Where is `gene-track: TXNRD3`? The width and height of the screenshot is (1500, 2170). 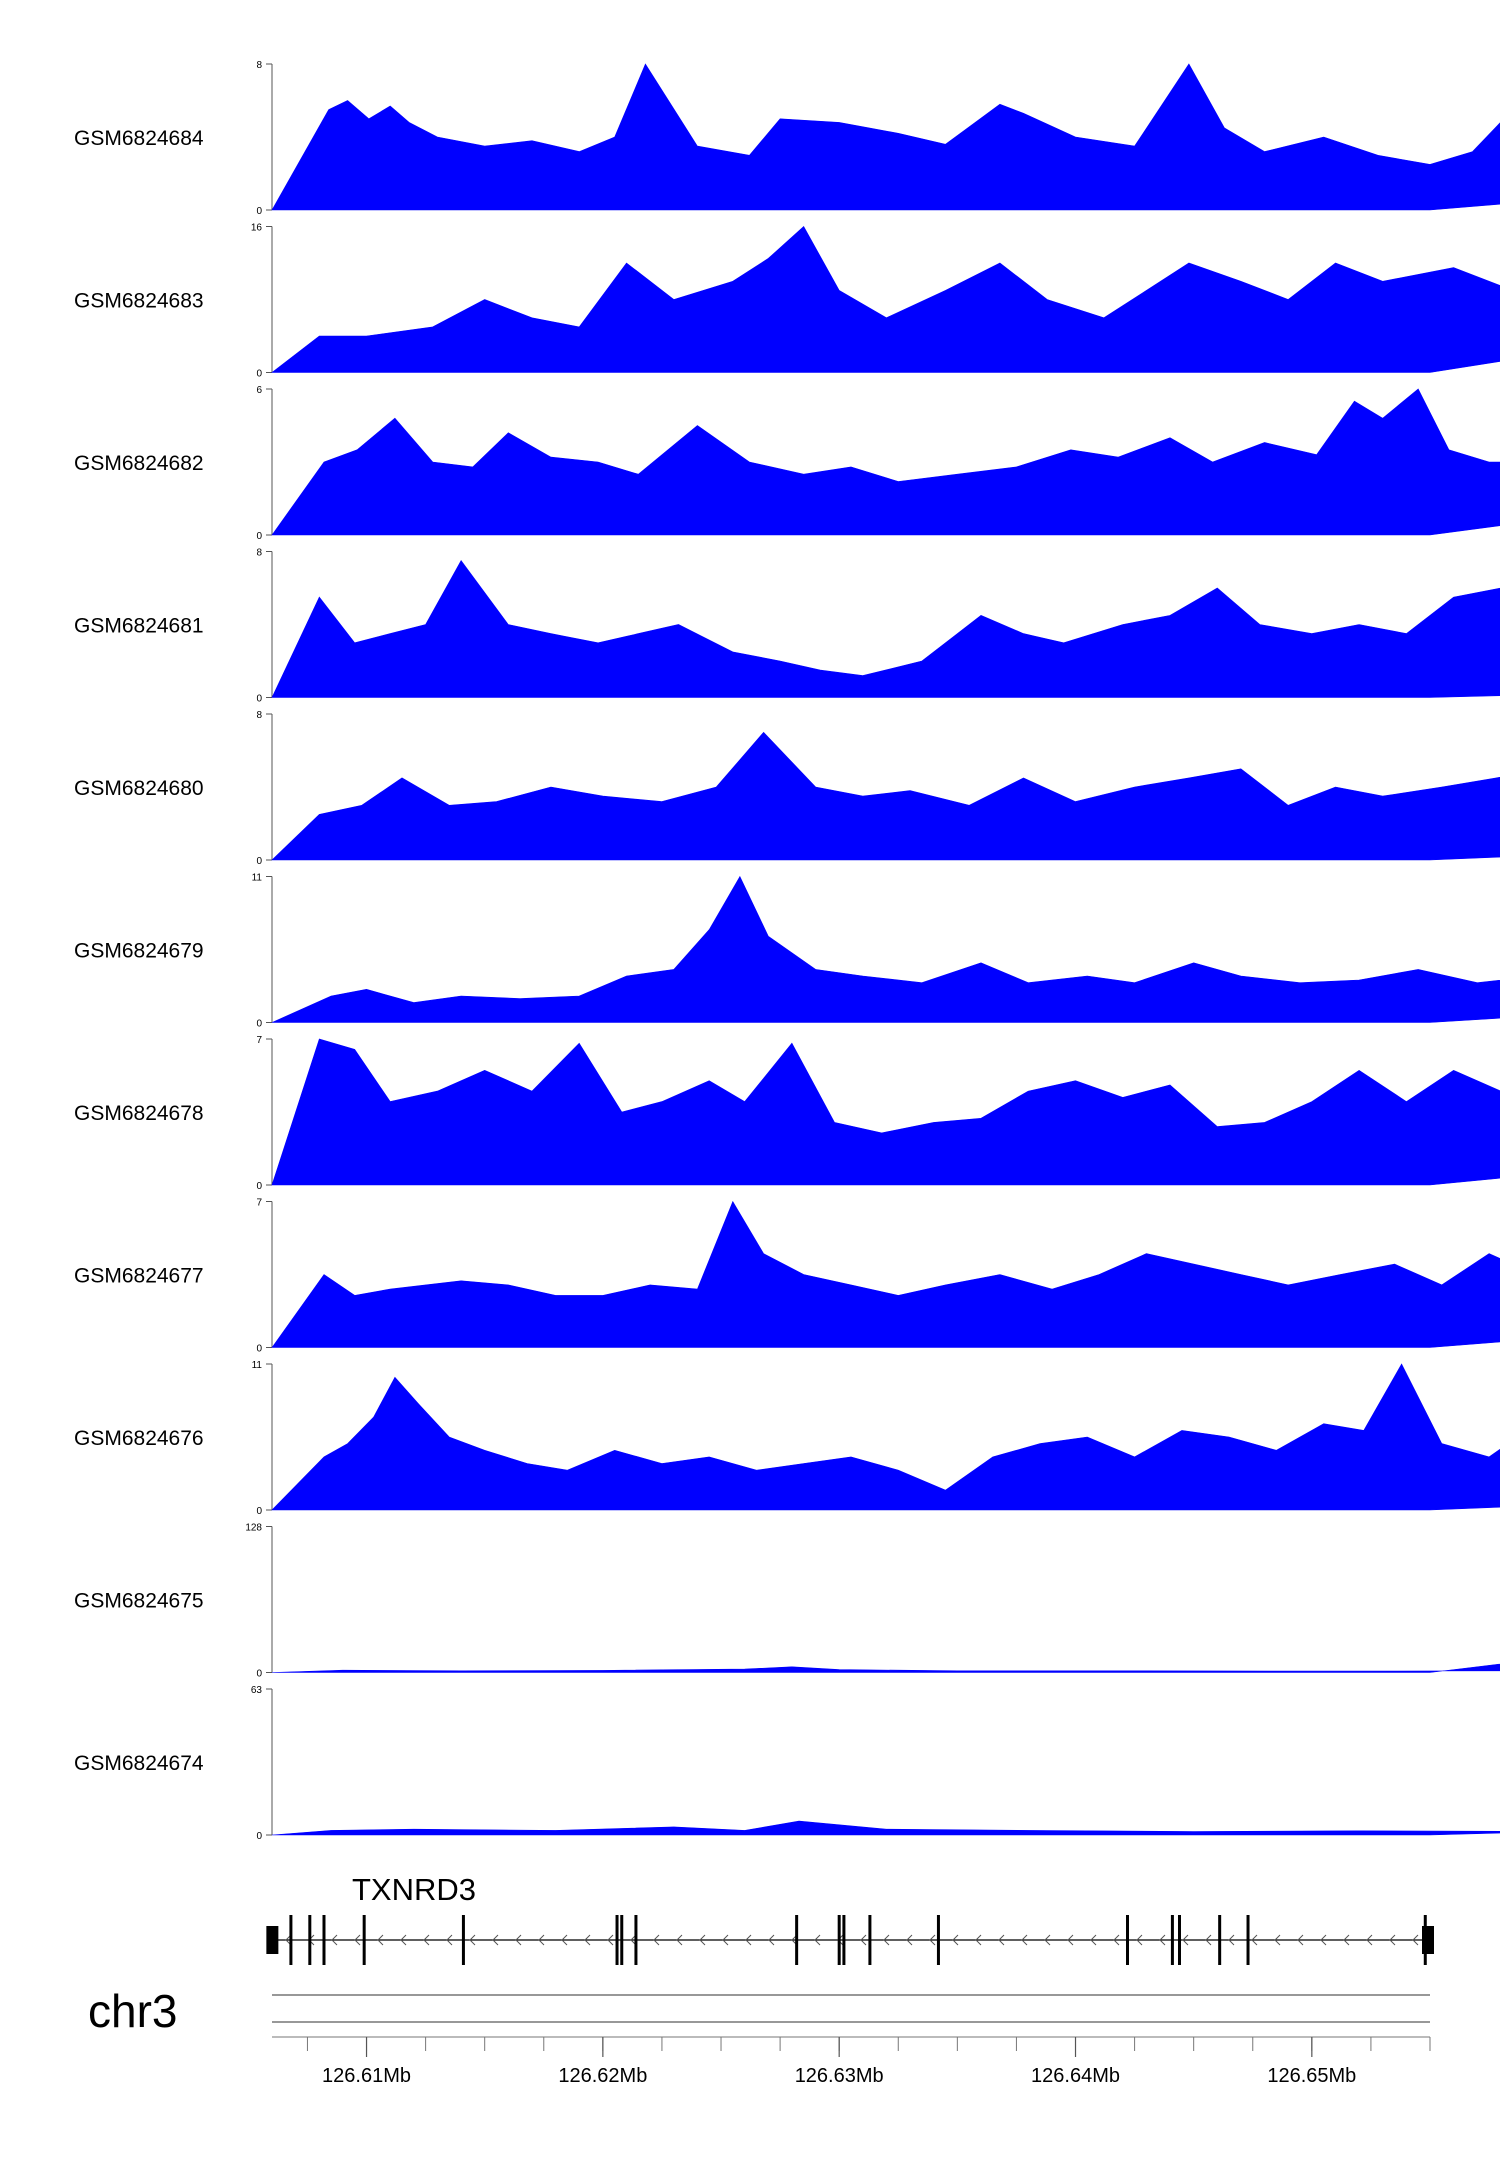
gene-track: TXNRD3 is located at coordinates (850, 1918).